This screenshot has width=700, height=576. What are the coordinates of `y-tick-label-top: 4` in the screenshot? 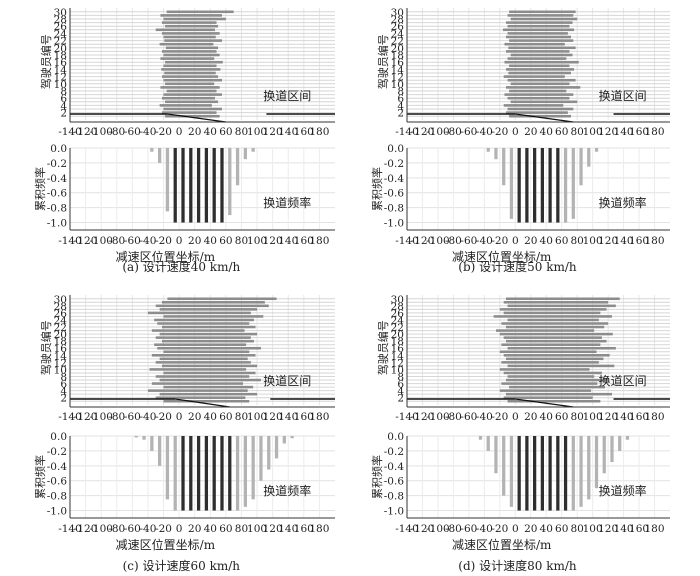 It's located at (63, 106).